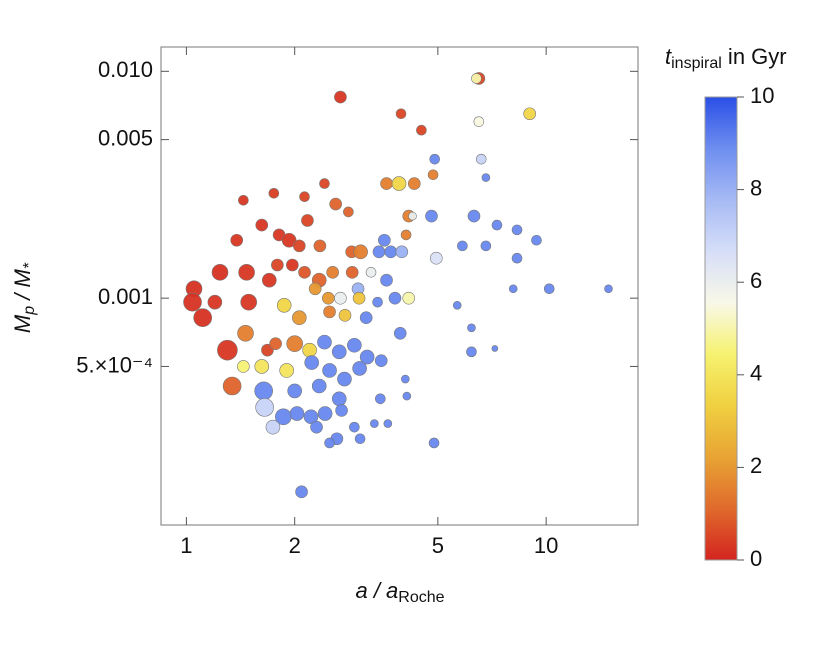 The image size is (830, 645). What do you see at coordinates (756, 558) in the screenshot?
I see `colorbar-tick-label: 0` at bounding box center [756, 558].